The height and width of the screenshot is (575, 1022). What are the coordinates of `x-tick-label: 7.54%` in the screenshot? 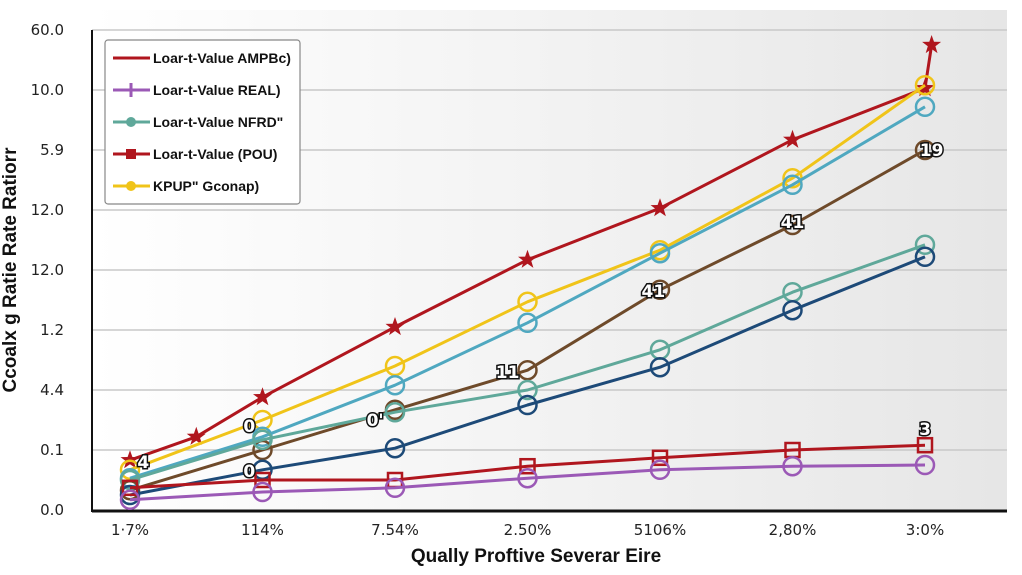 It's located at (395, 530).